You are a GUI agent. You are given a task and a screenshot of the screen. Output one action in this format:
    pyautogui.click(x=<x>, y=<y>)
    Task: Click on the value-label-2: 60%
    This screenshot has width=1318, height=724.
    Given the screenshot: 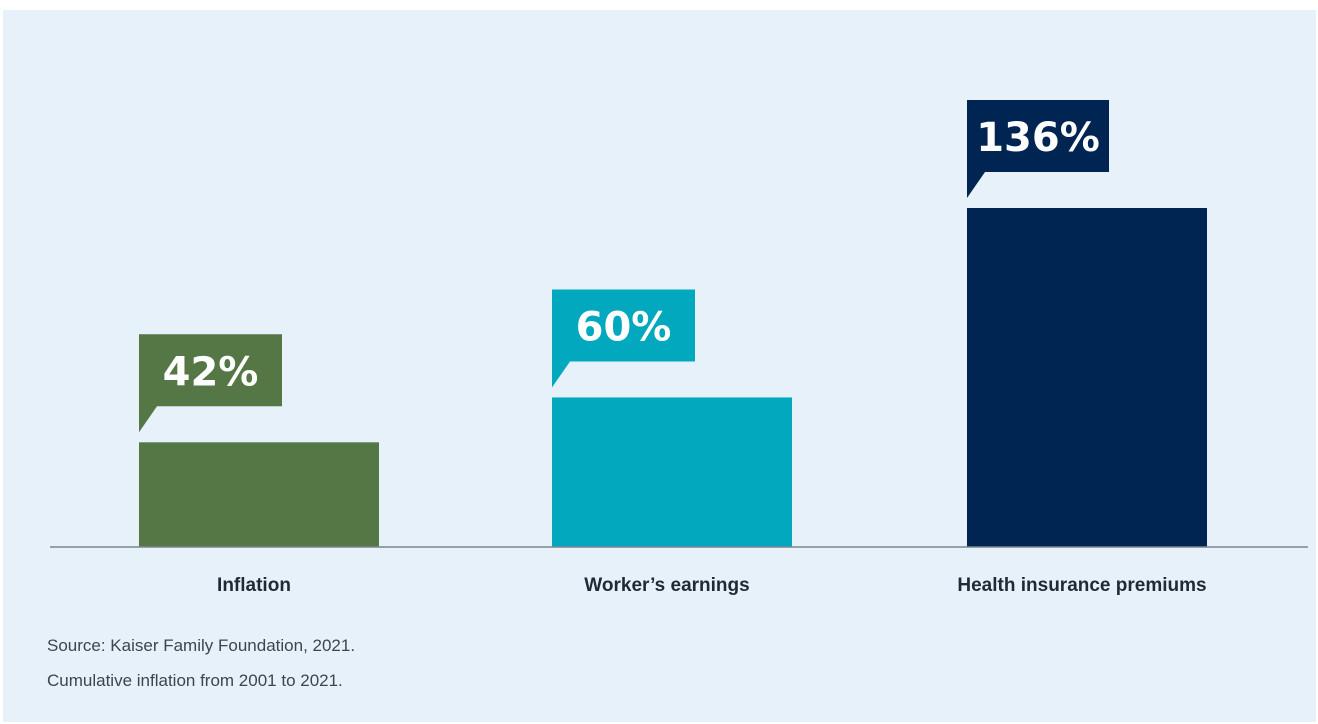 What is the action you would take?
    pyautogui.click(x=624, y=327)
    